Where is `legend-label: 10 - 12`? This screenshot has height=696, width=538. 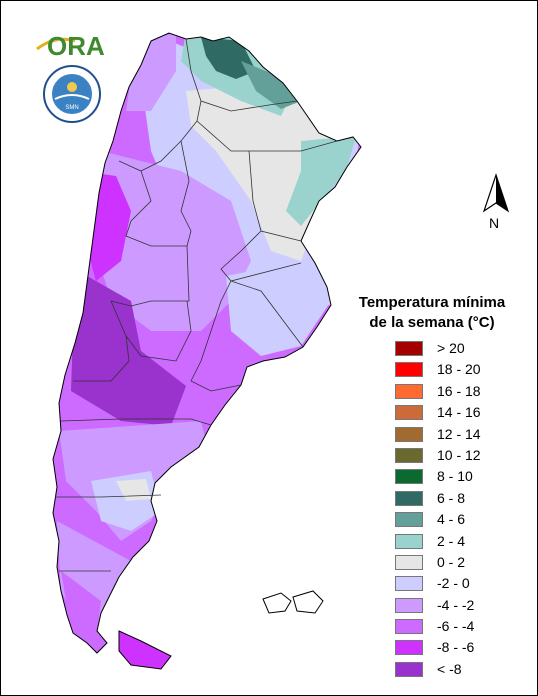
legend-label: 10 - 12 is located at coordinates (459, 454).